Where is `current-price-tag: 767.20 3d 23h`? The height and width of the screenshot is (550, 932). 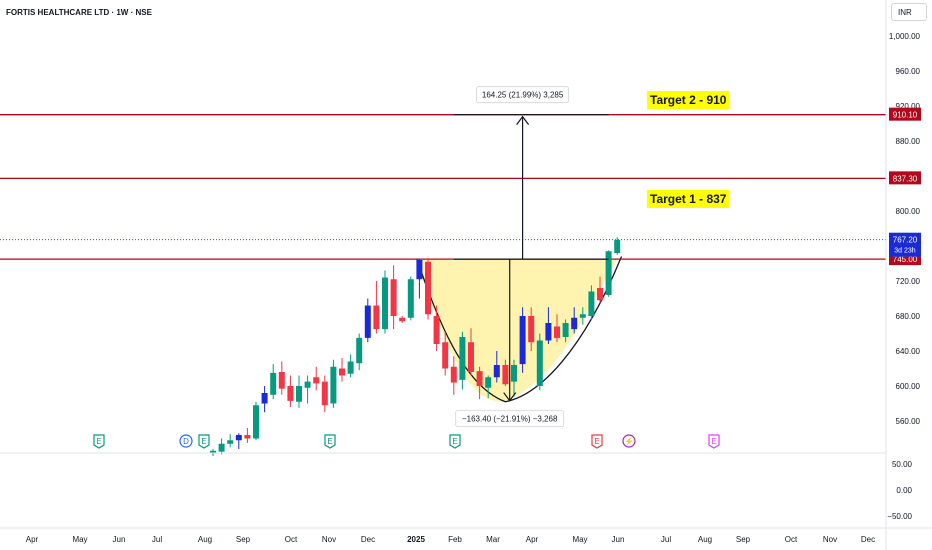 current-price-tag: 767.20 3d 23h is located at coordinates (905, 244).